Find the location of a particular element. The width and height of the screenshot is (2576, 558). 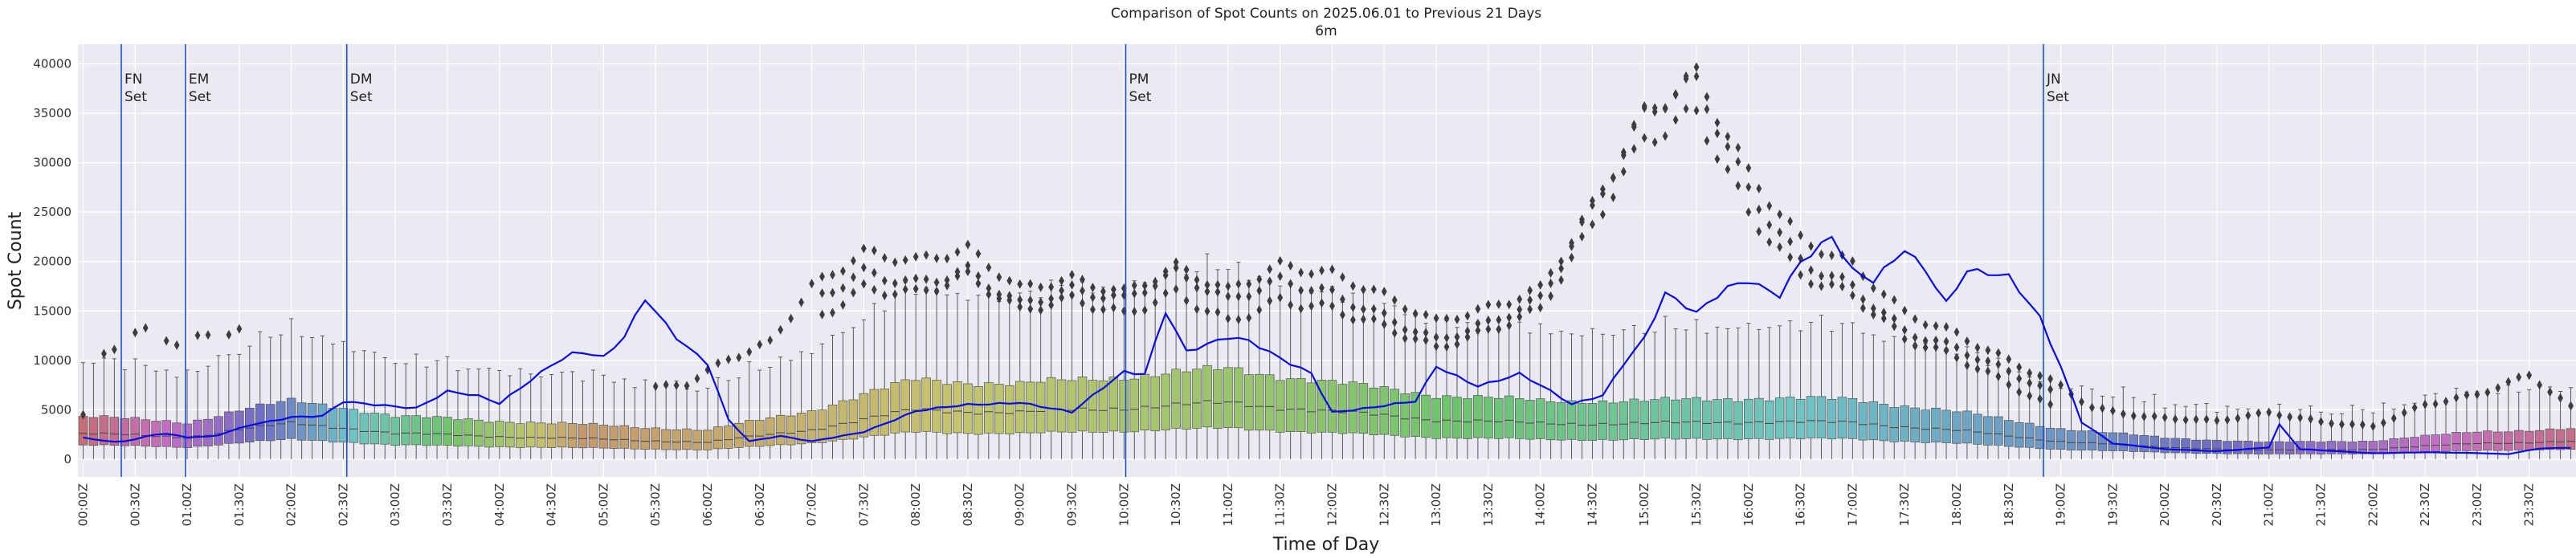

x-tick-label: 00:30Z is located at coordinates (135, 505).